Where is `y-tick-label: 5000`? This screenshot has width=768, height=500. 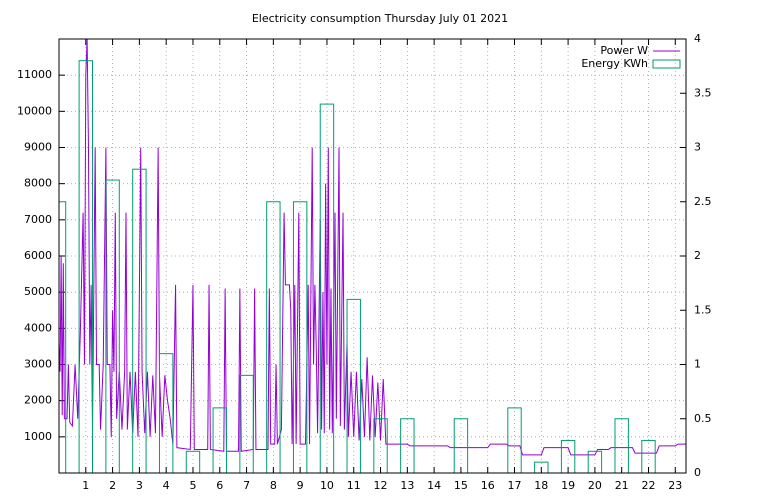
y-tick-label: 5000 is located at coordinates (38, 291).